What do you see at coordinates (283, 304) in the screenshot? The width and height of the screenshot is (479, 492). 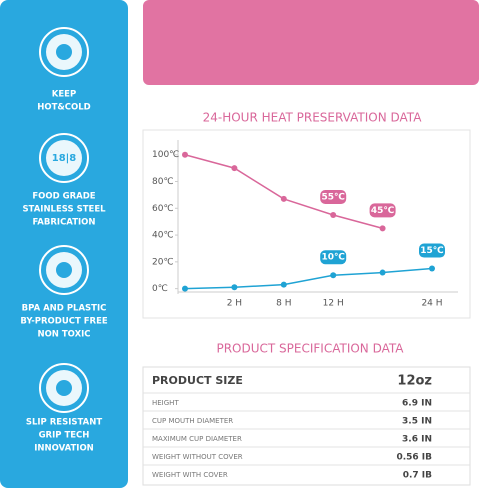 I see `x-tick-label: 8 H` at bounding box center [283, 304].